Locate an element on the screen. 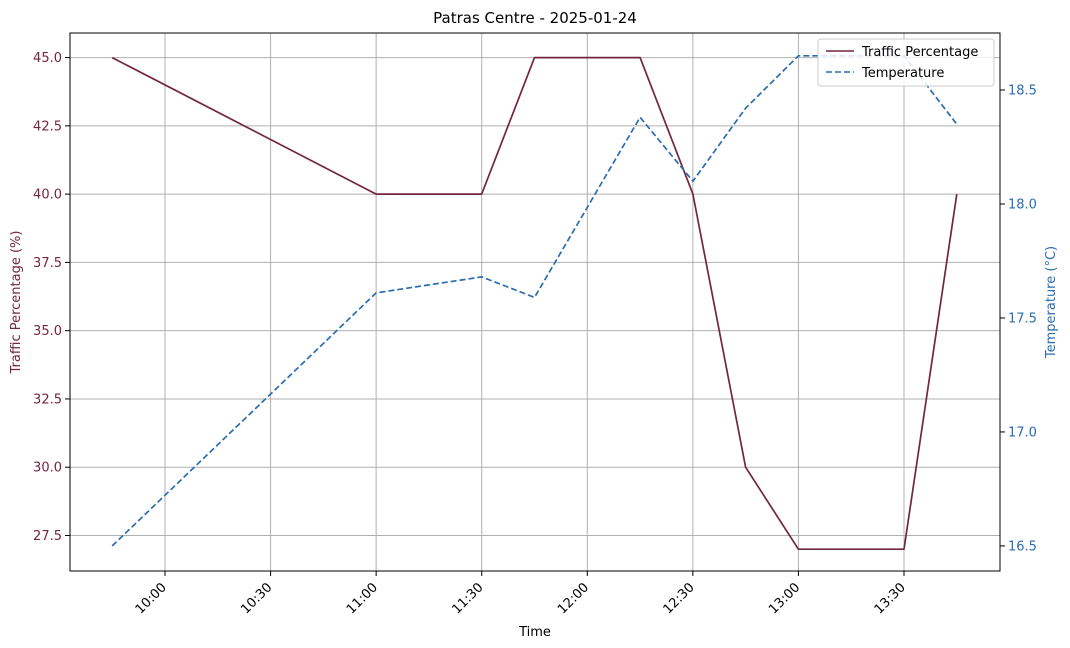  y-left-tick-label: 35.0 is located at coordinates (47, 331).